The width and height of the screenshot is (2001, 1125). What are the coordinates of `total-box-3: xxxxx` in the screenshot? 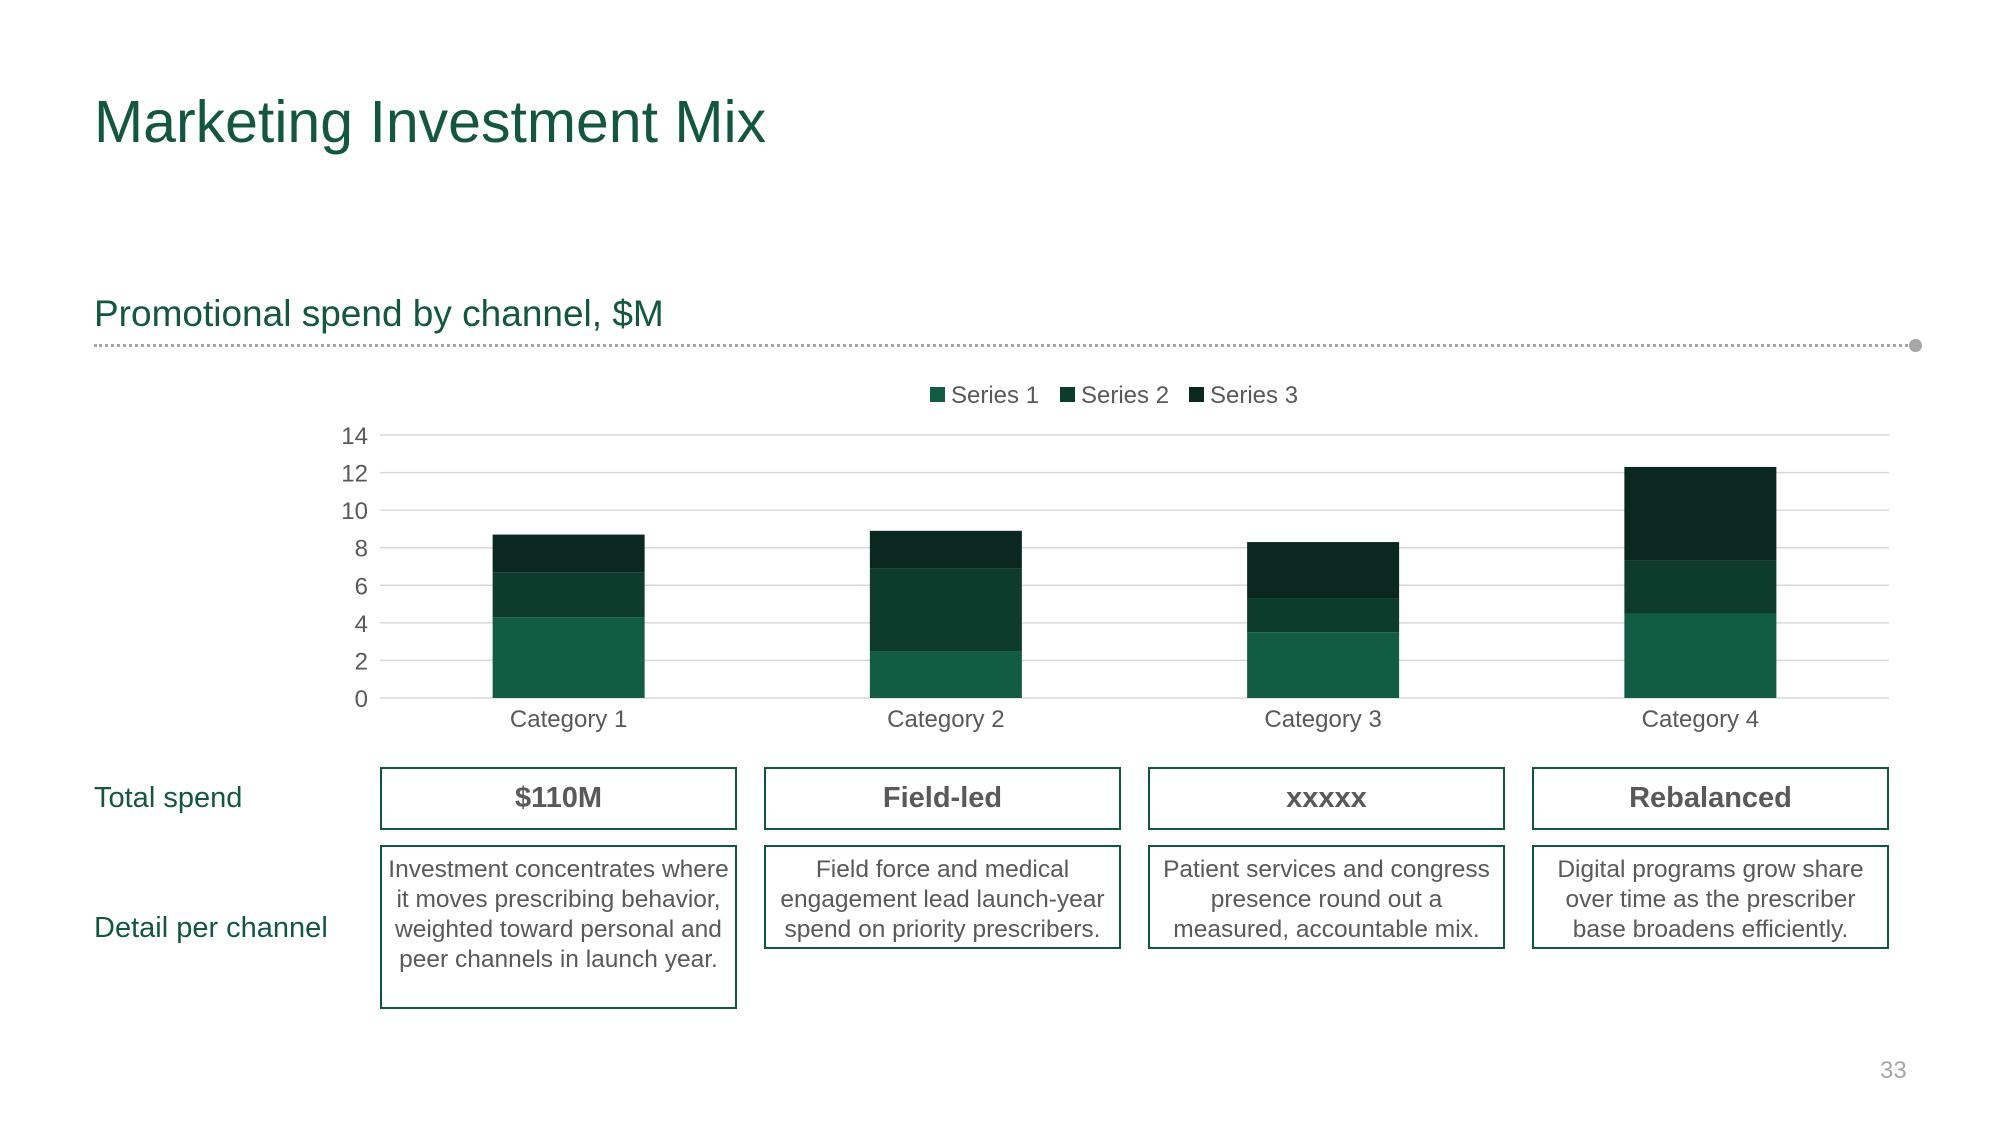 It's located at (1326, 798).